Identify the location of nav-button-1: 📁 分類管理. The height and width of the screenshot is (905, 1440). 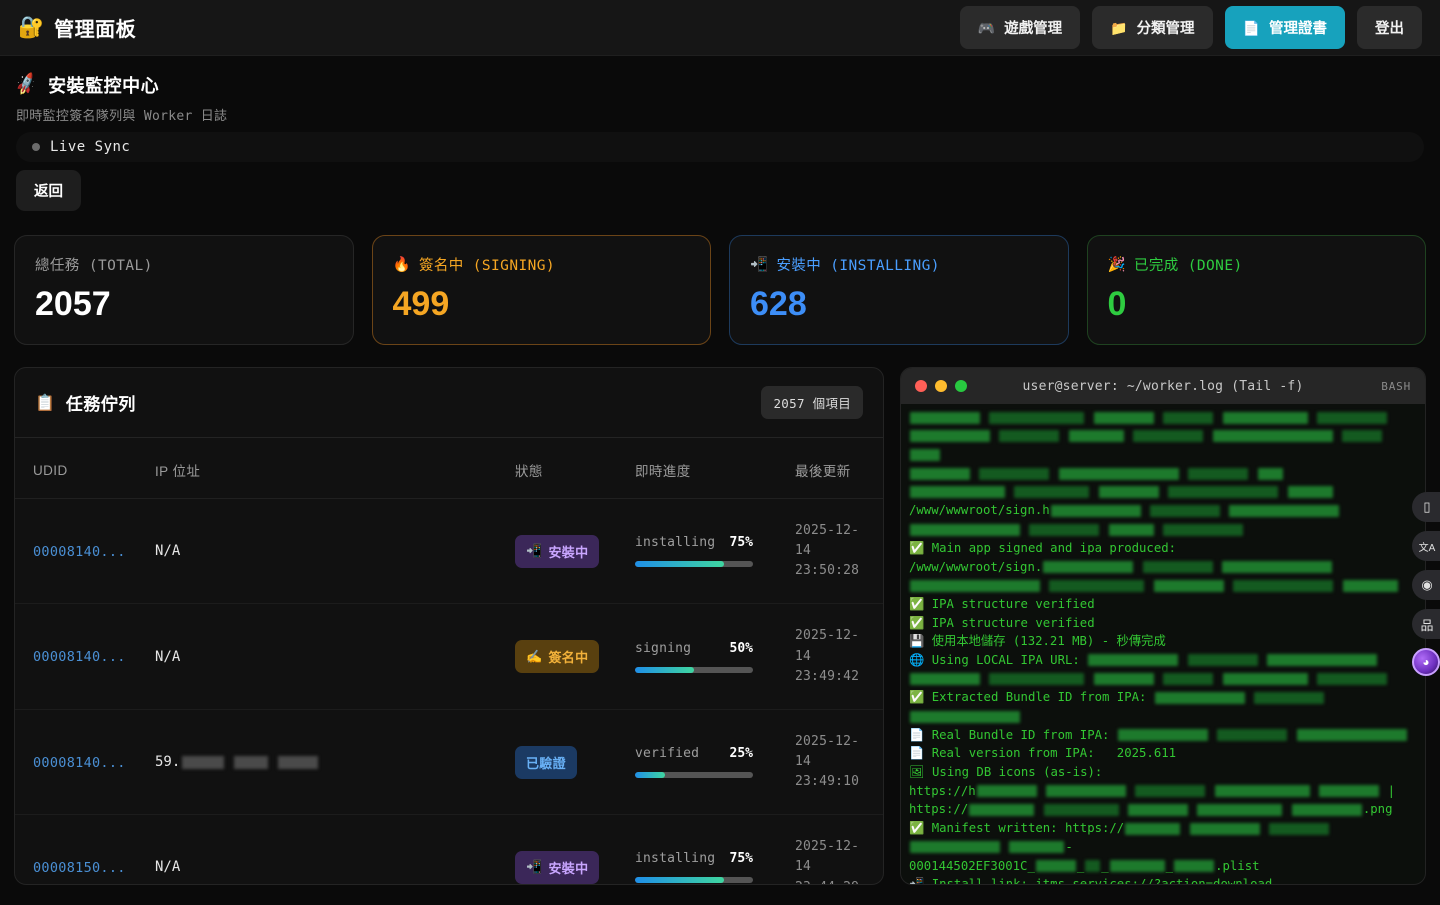
(1152, 27).